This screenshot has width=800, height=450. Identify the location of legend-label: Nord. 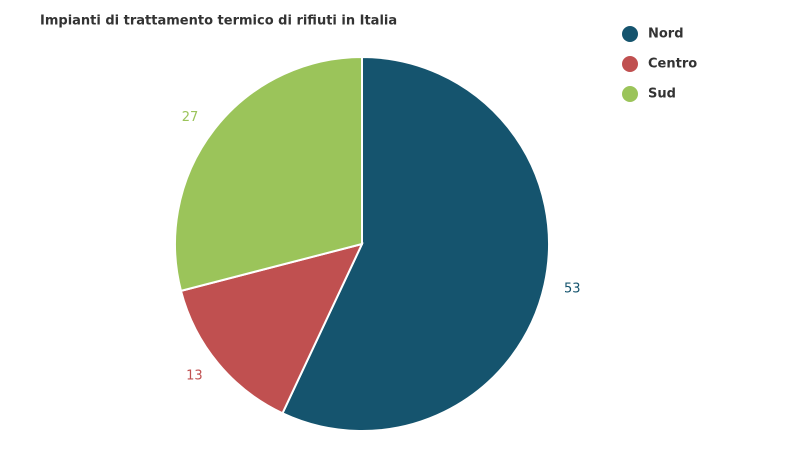
(666, 34).